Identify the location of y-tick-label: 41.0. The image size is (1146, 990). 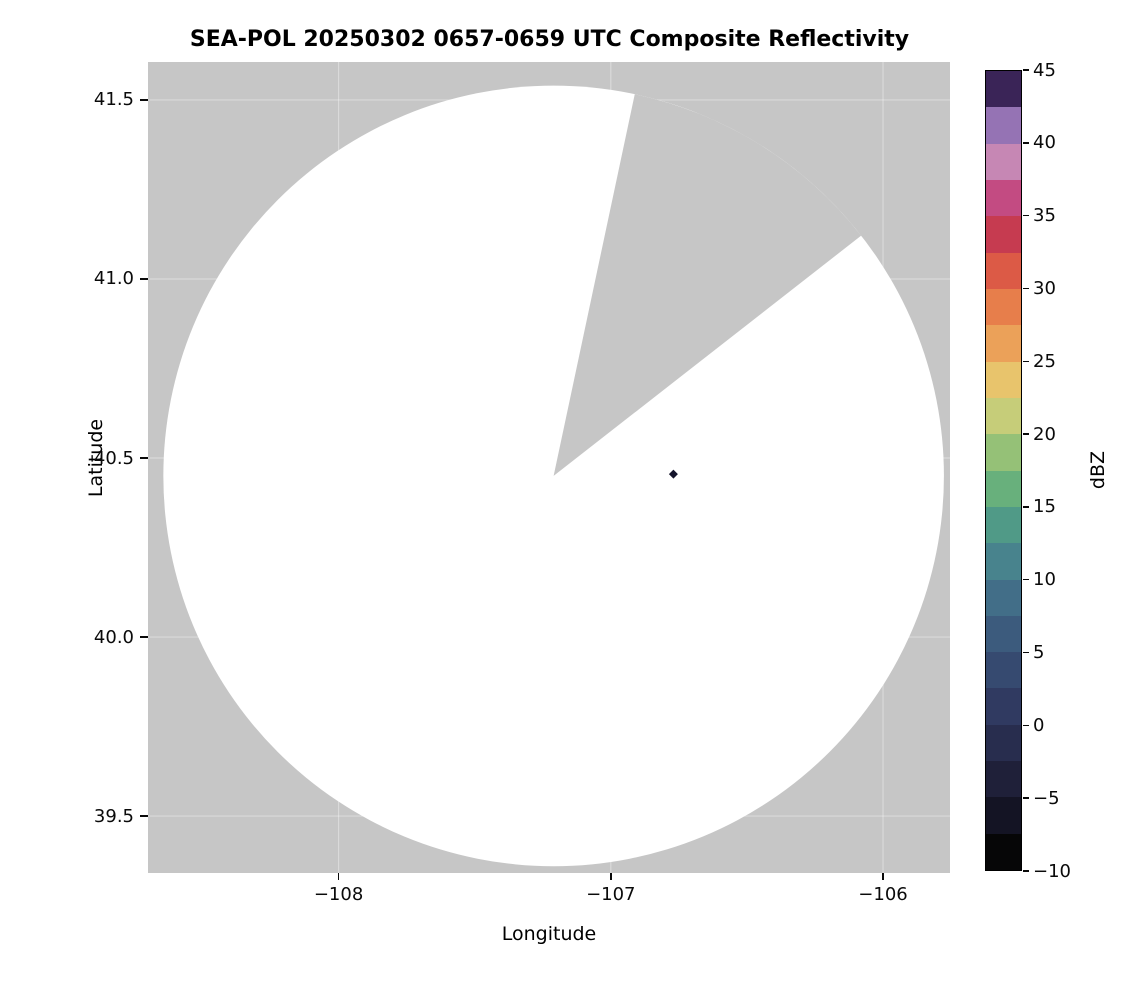
(113, 279).